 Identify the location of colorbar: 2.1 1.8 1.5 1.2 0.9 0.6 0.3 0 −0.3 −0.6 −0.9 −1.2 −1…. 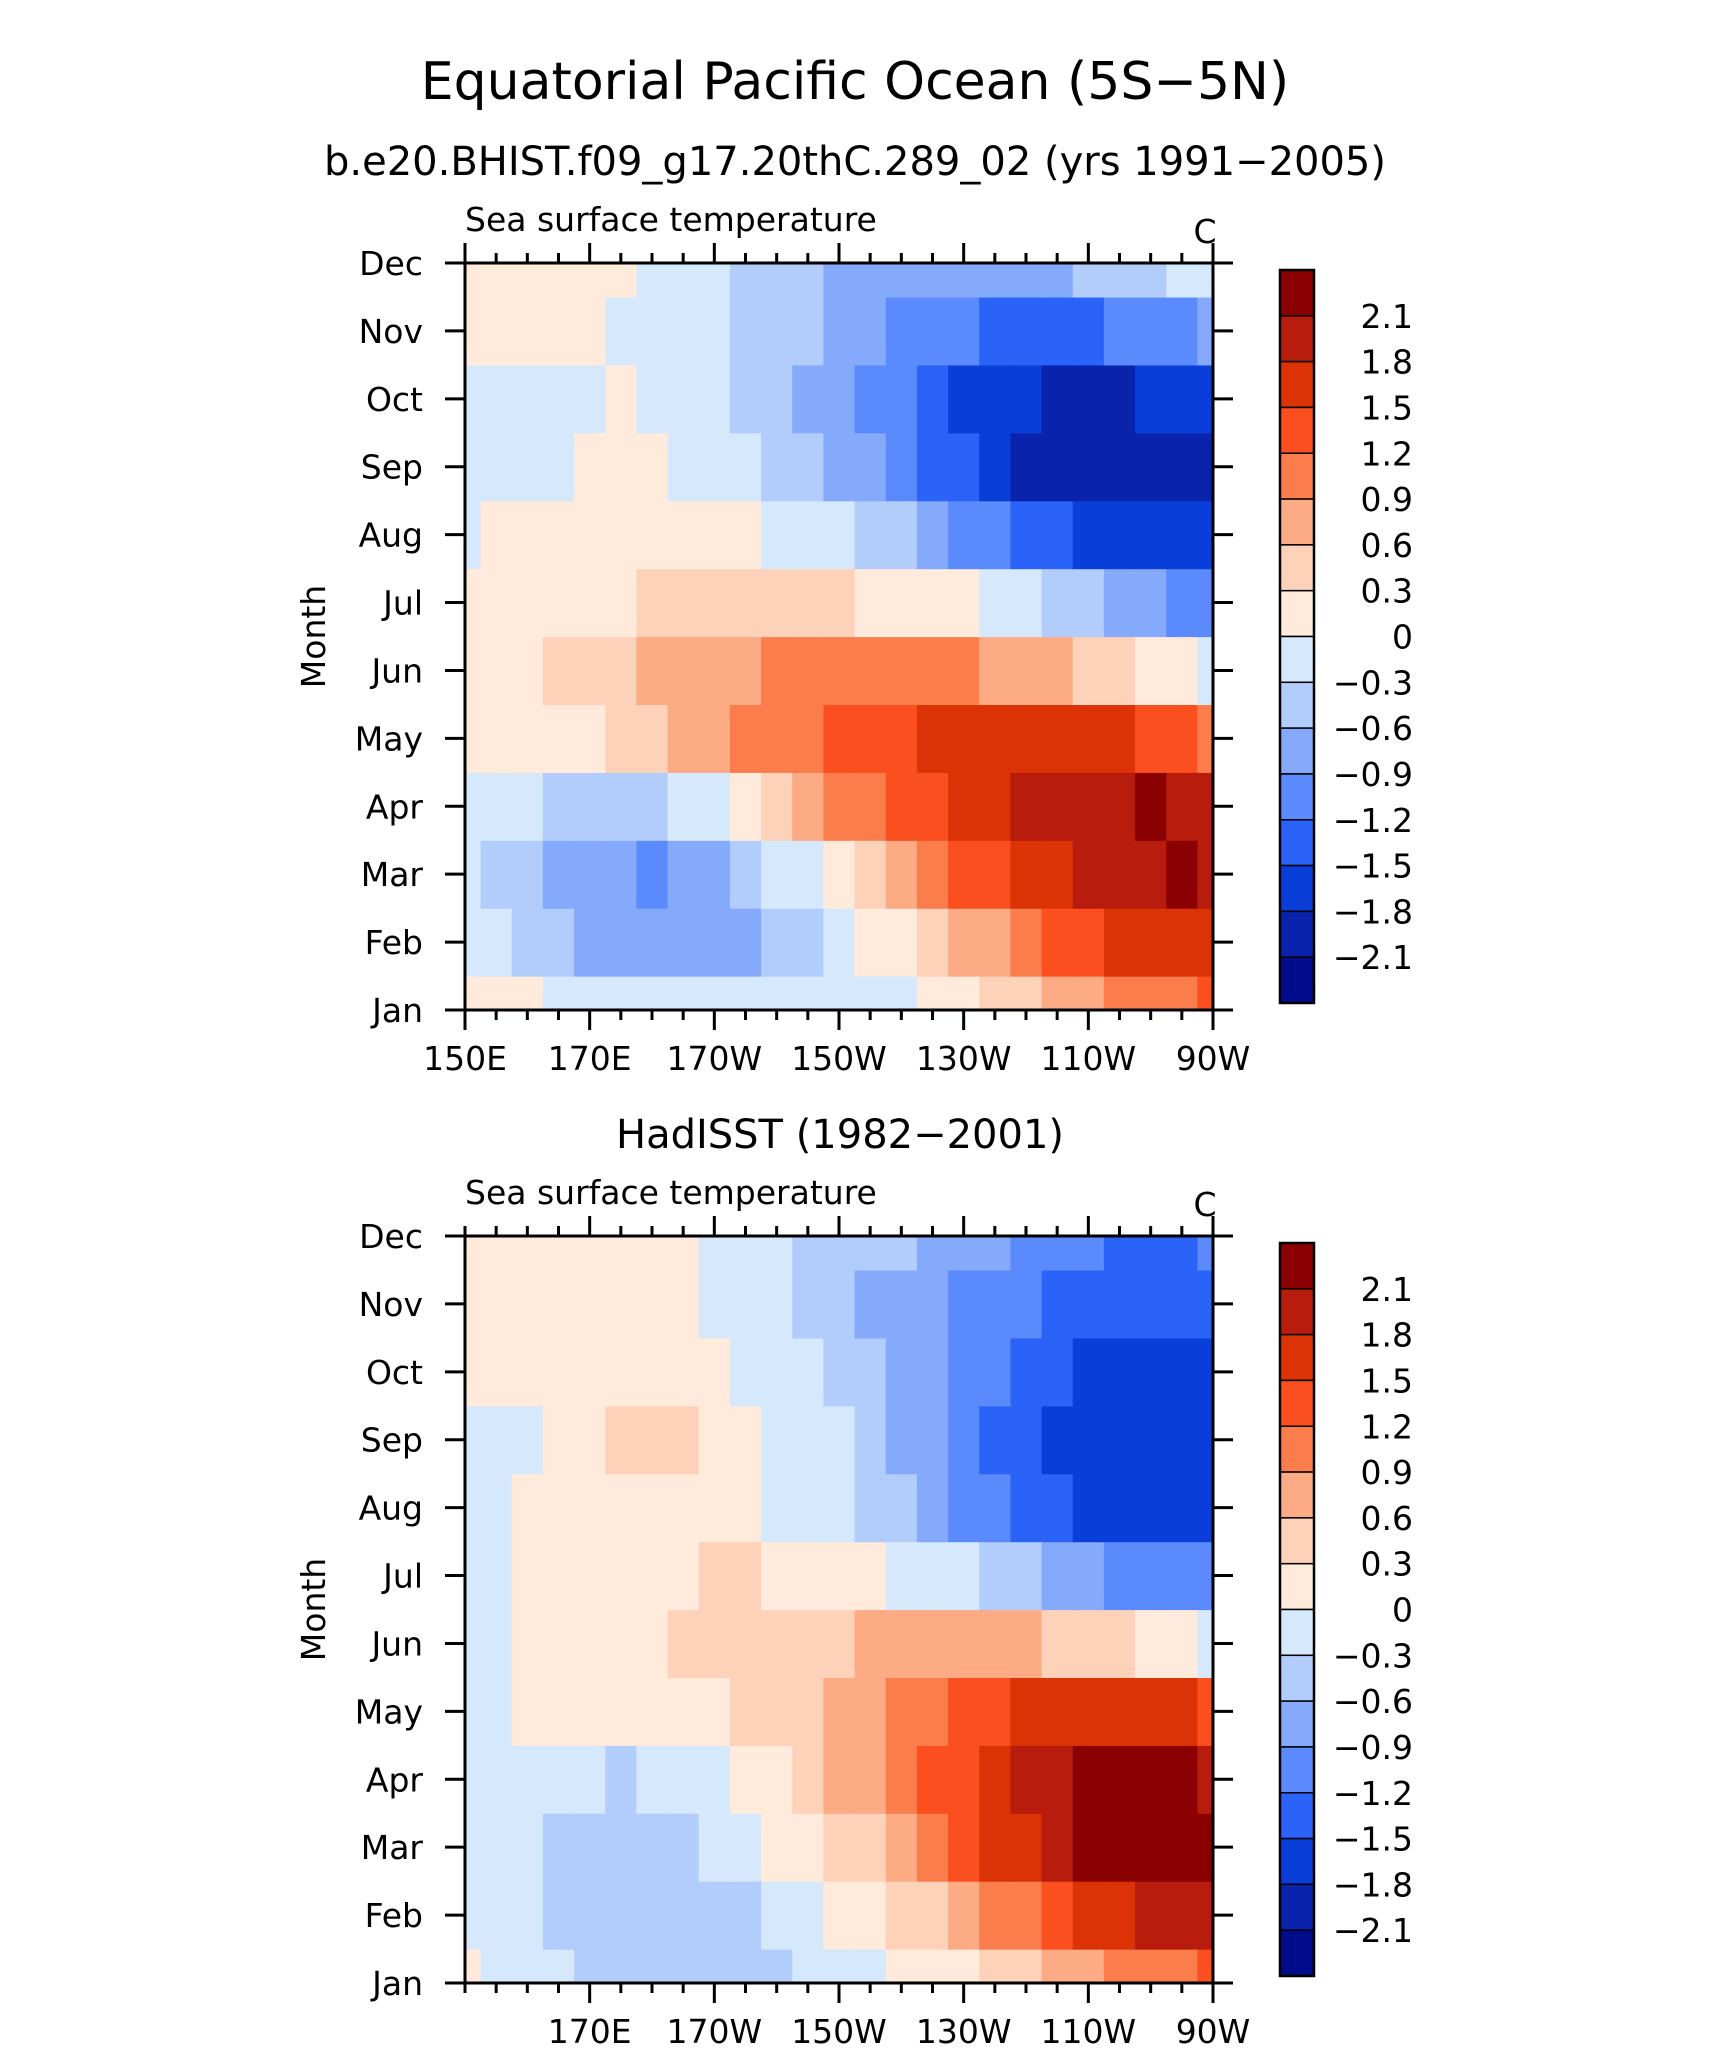
(1345, 1609).